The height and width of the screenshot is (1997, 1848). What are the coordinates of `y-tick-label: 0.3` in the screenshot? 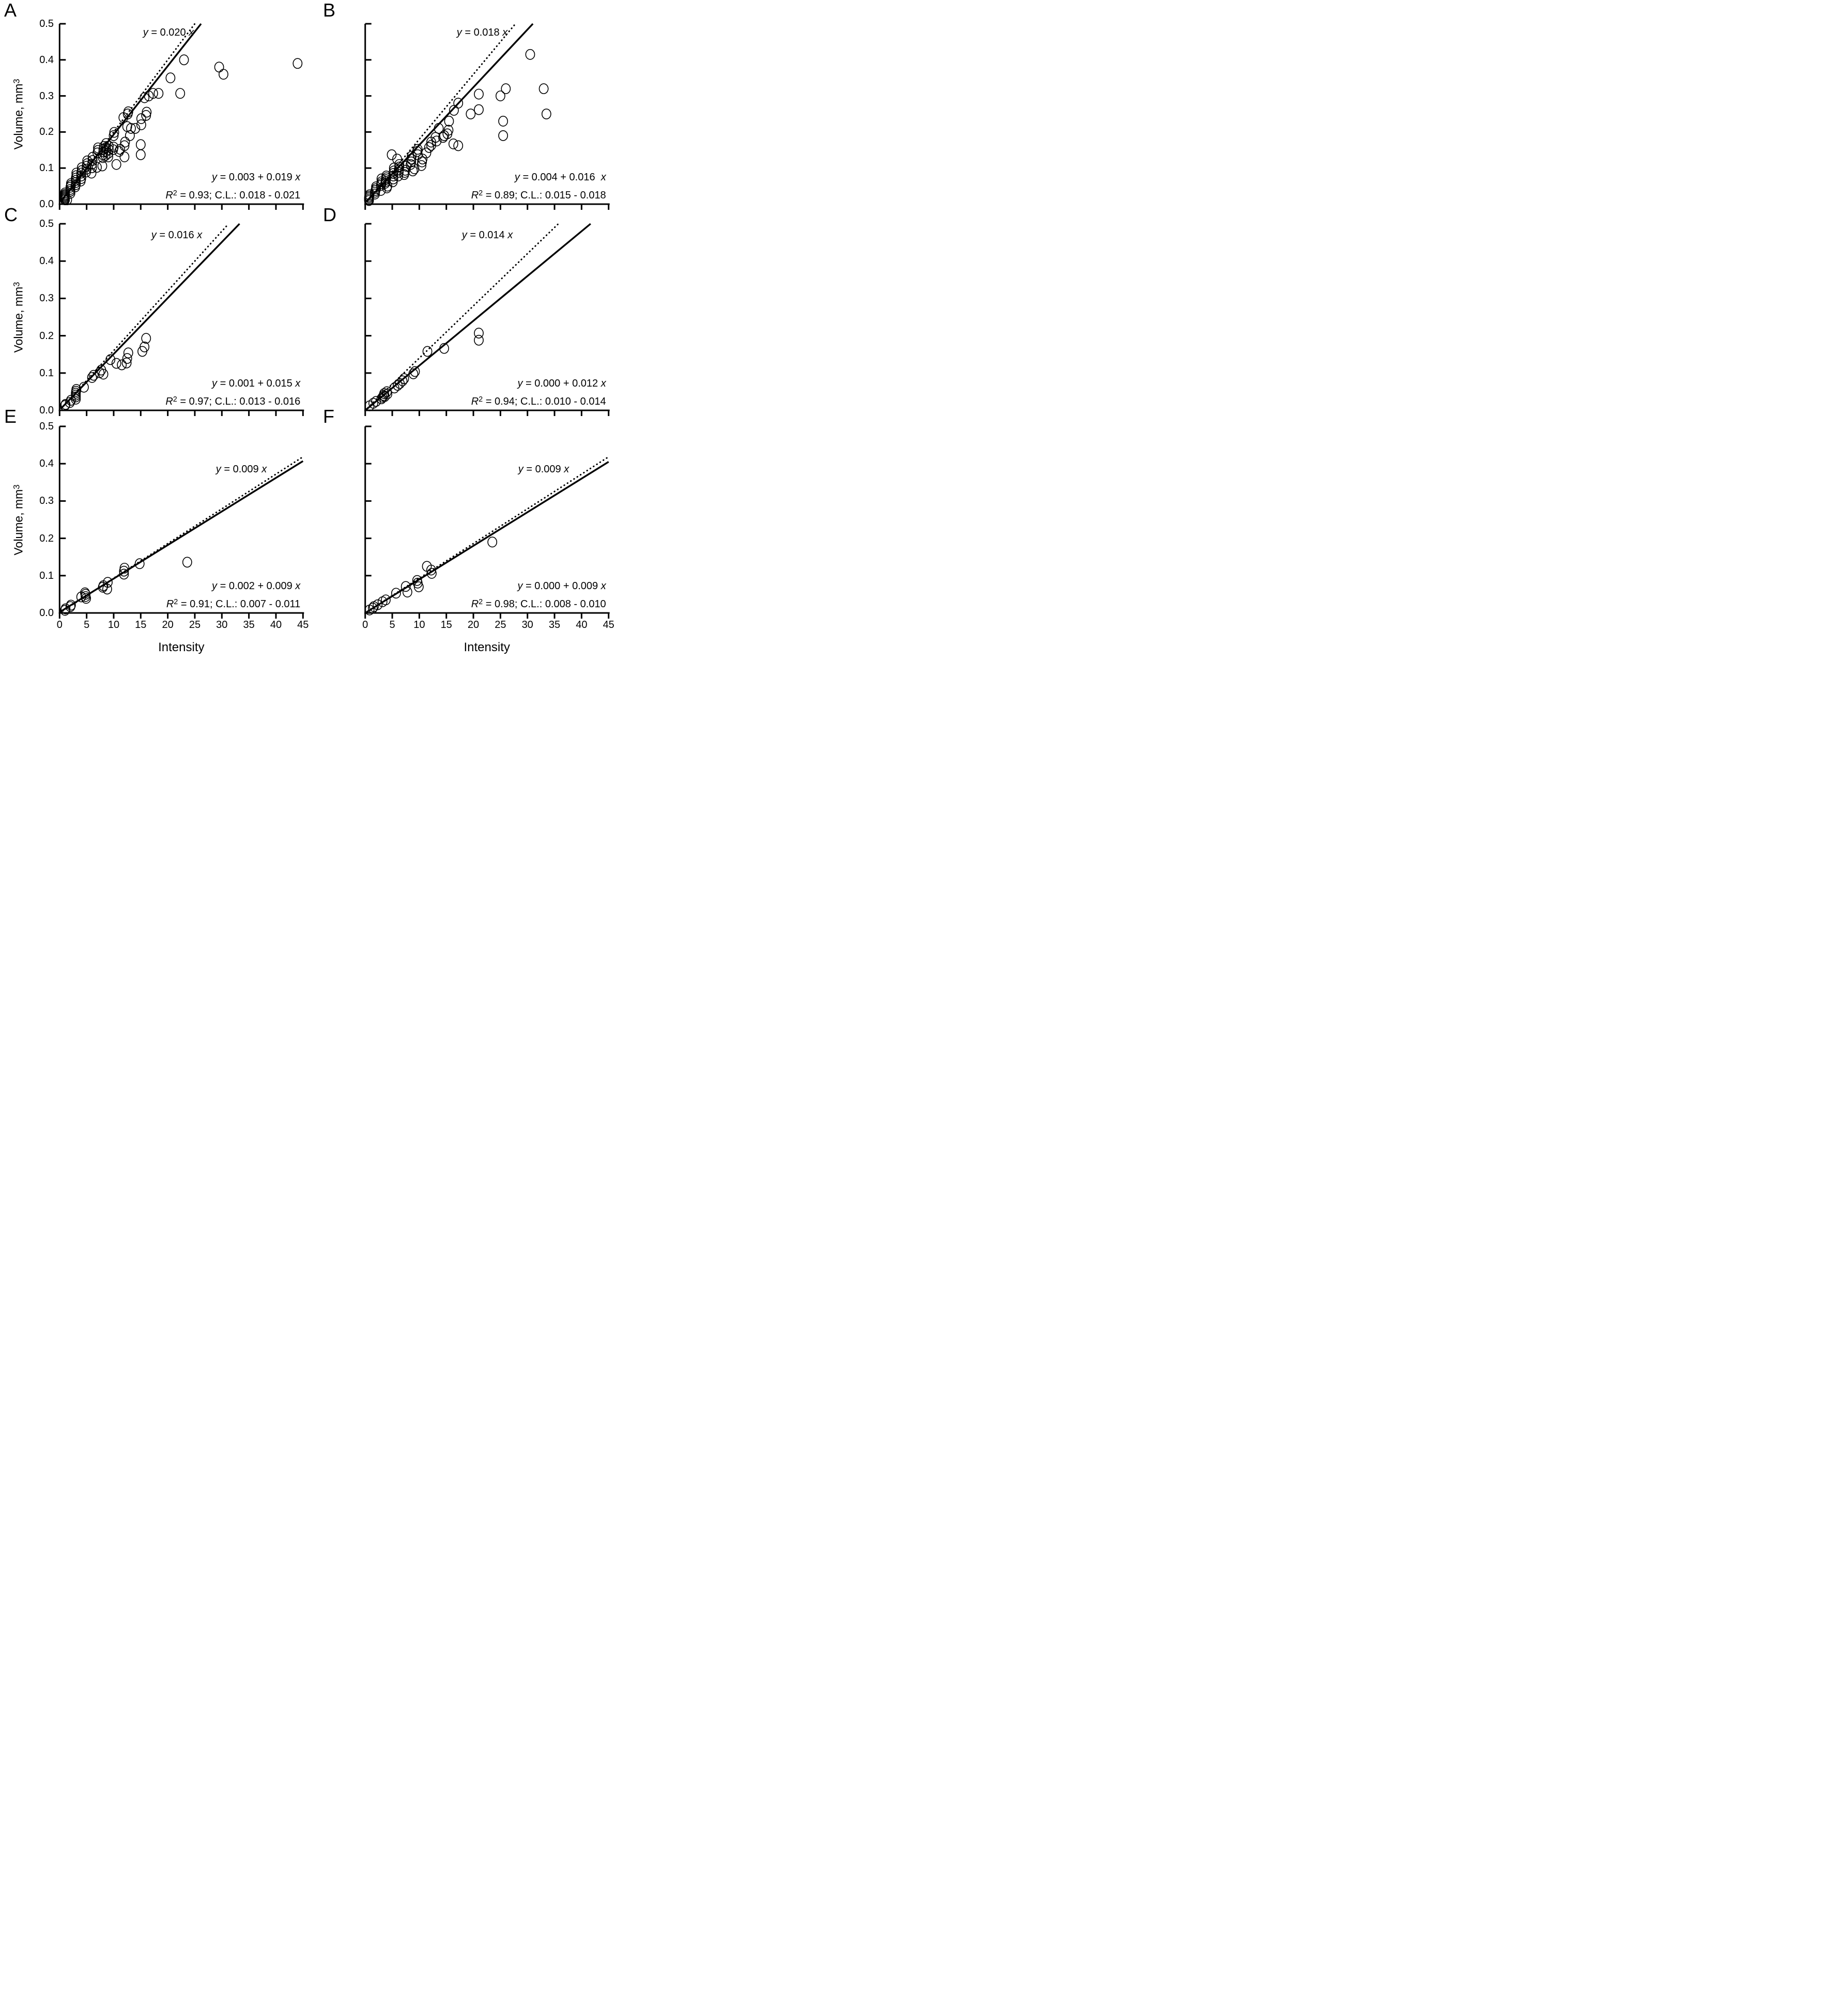 It's located at (47, 501).